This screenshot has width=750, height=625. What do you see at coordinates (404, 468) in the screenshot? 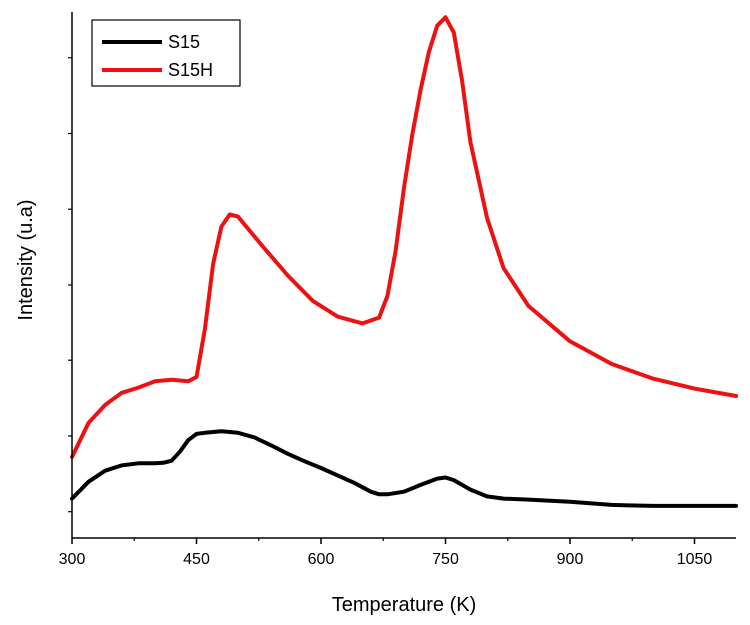
I see `series-line-s15` at bounding box center [404, 468].